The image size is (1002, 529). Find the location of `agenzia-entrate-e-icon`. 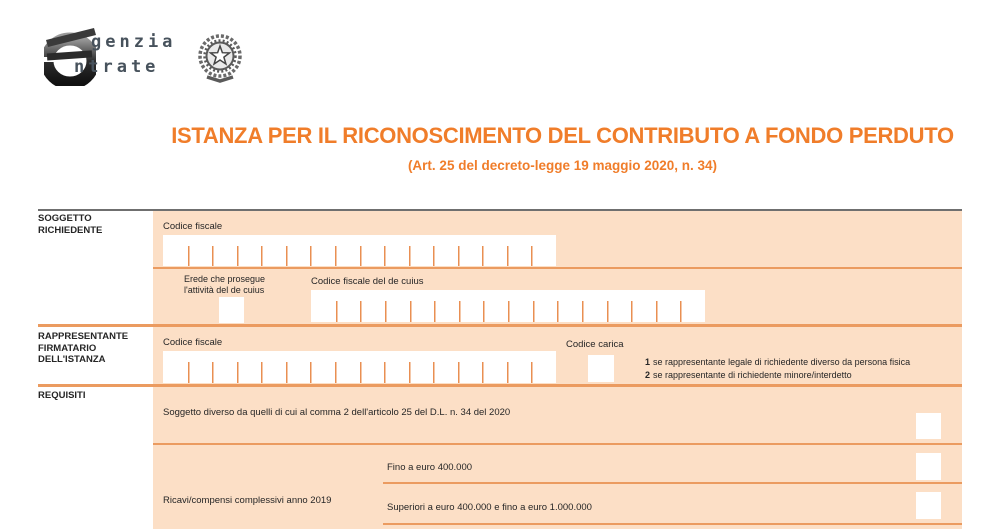

agenzia-entrate-e-icon is located at coordinates (70, 57).